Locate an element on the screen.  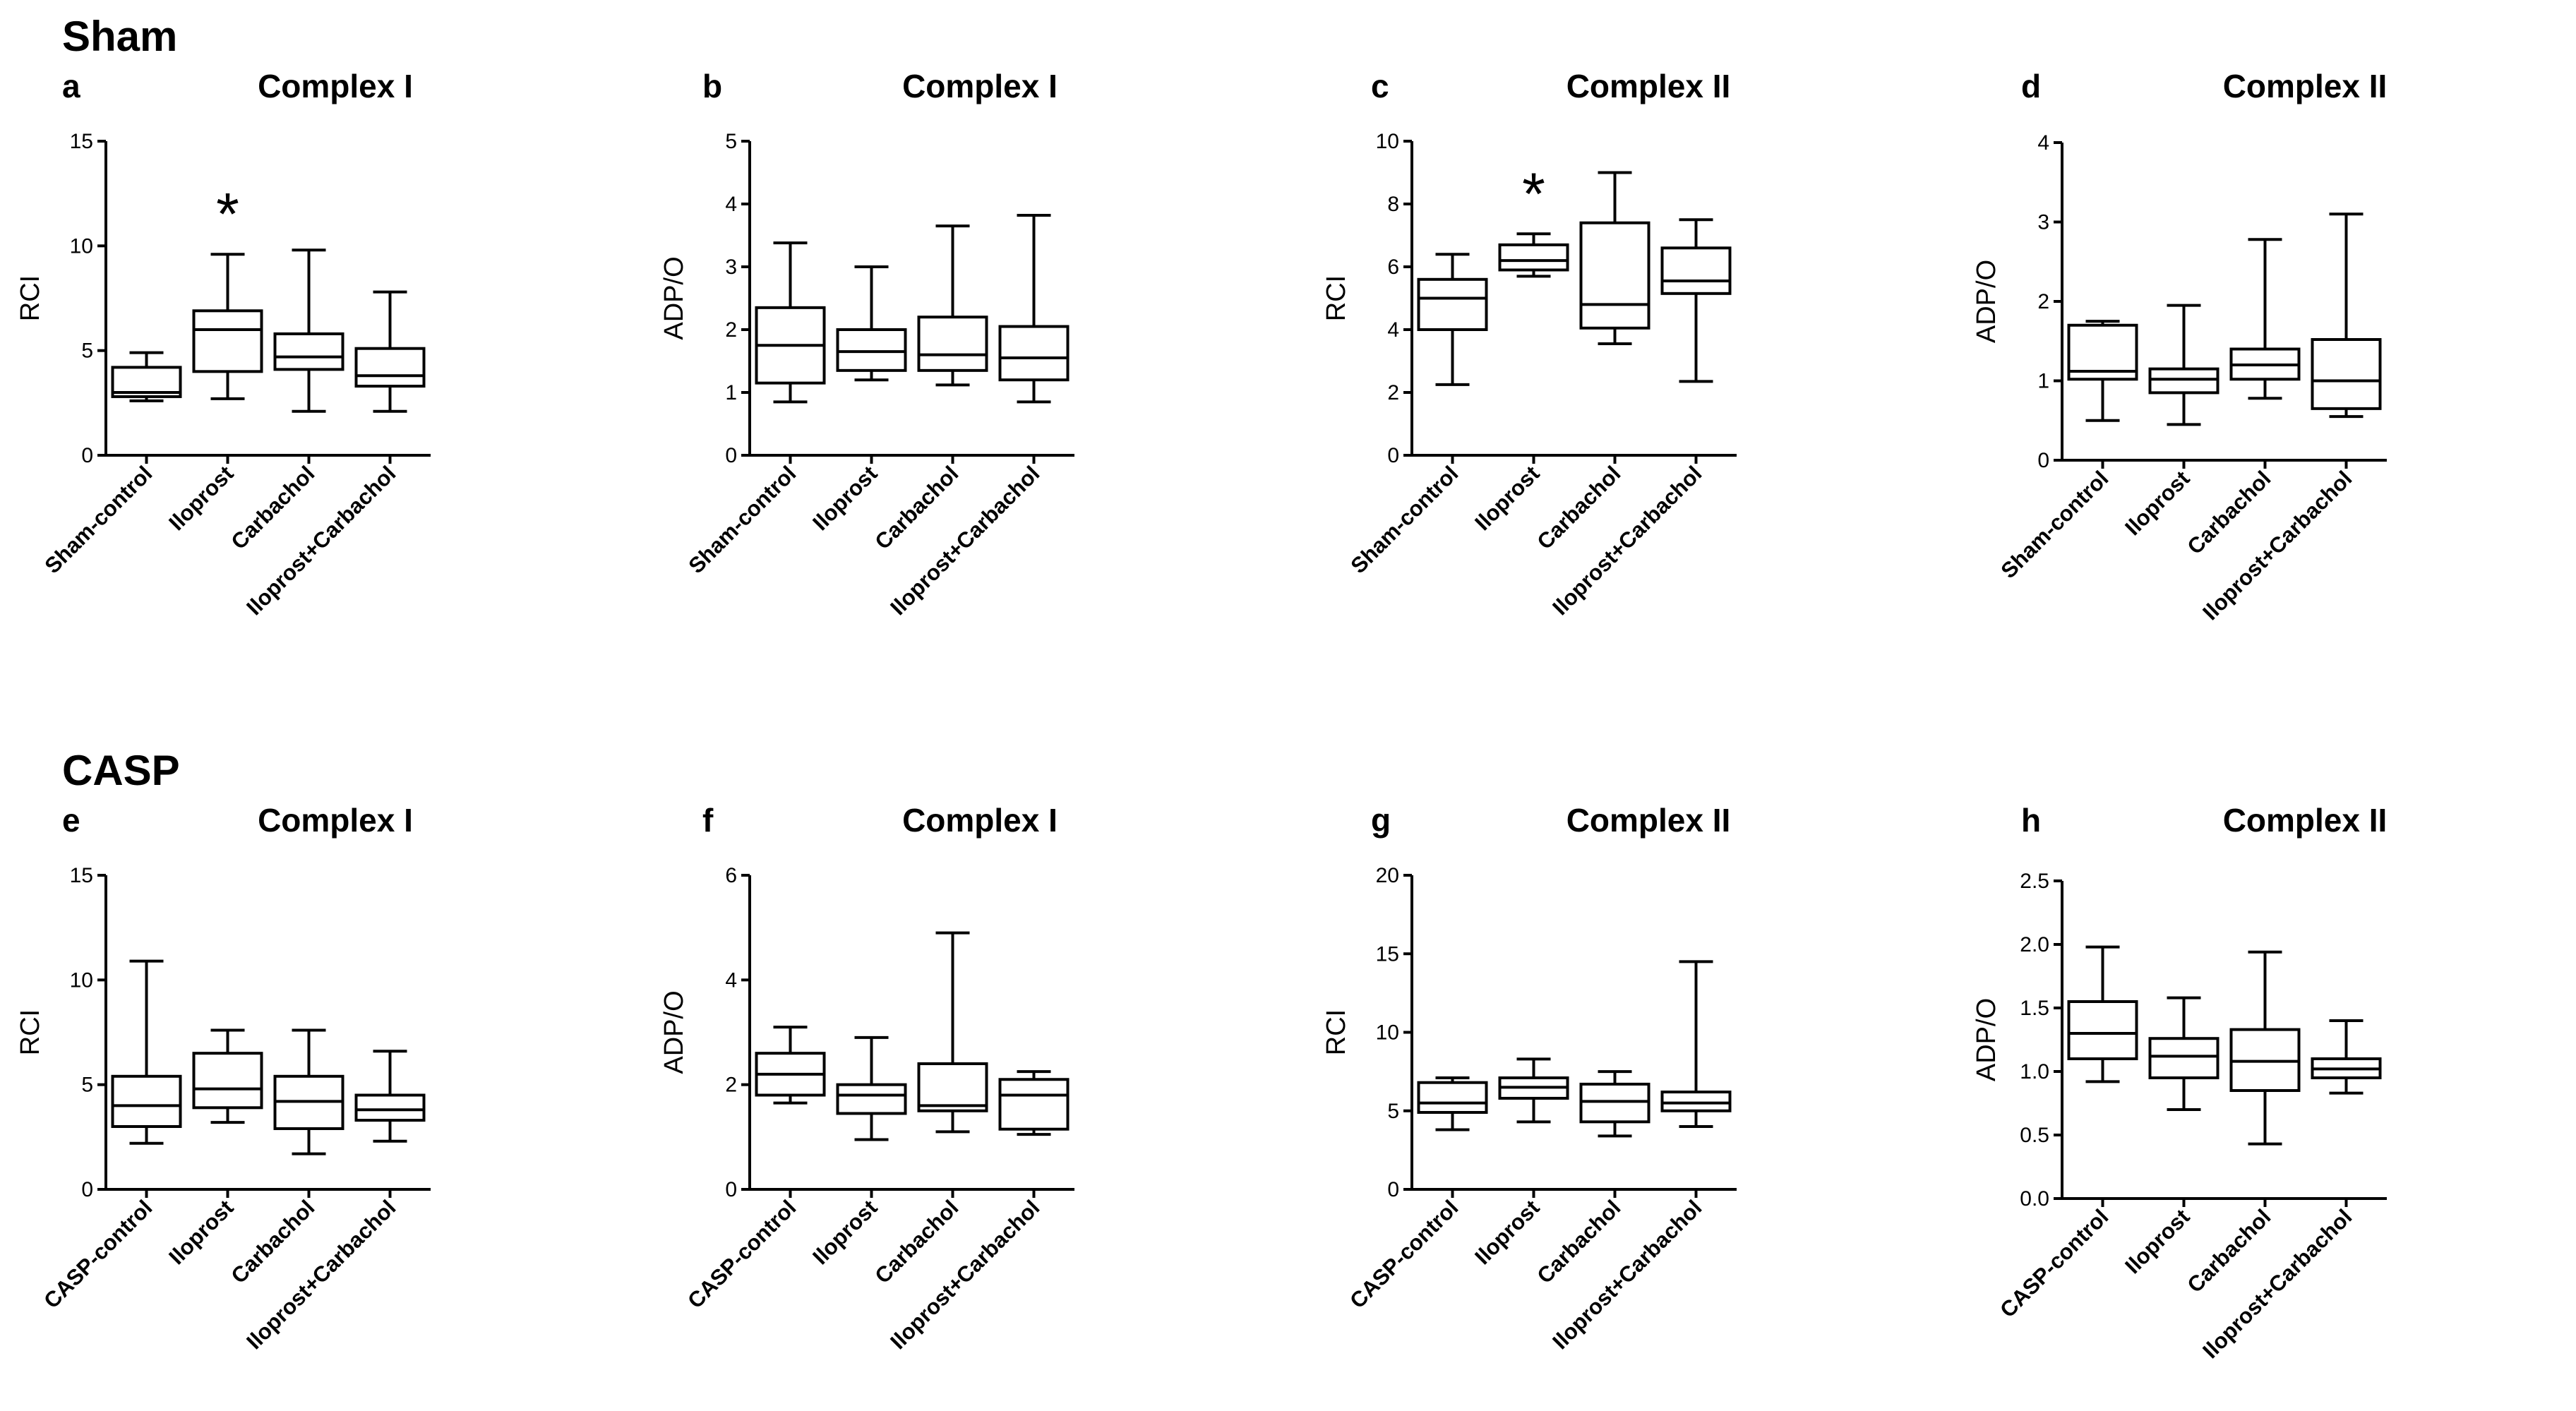
y-tick-label: 1 is located at coordinates (2043, 381).